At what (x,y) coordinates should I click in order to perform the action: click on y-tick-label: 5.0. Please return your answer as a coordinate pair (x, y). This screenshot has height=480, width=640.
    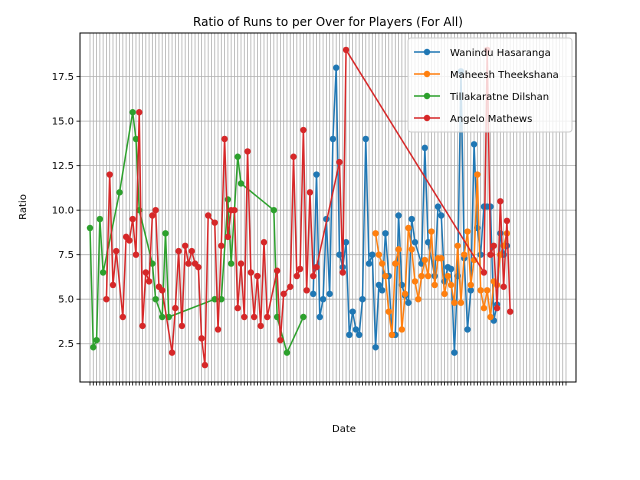
    Looking at the image, I should click on (66, 300).